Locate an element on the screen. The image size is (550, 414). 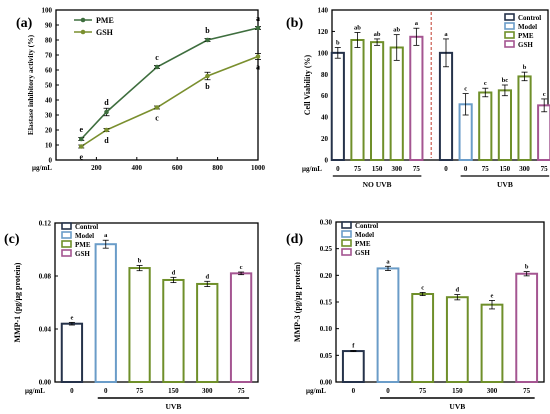
panel-b-label: (b) is located at coordinates (294, 23).